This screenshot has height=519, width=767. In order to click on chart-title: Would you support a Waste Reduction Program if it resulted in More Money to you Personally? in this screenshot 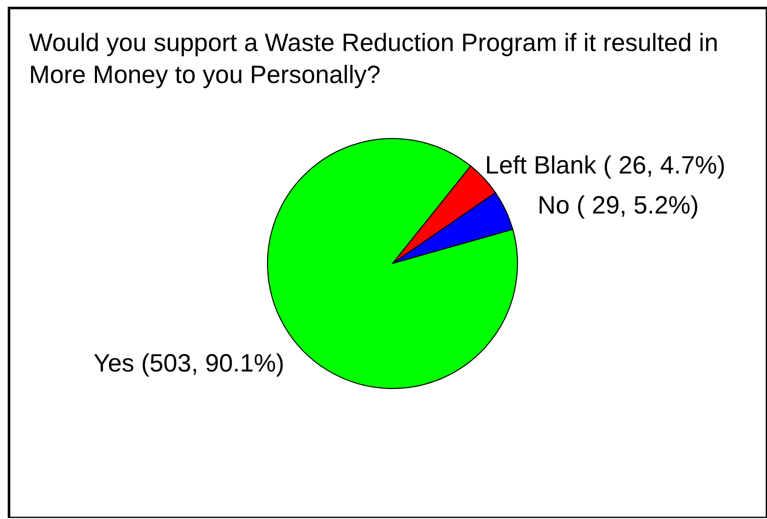, I will do `click(373, 59)`.